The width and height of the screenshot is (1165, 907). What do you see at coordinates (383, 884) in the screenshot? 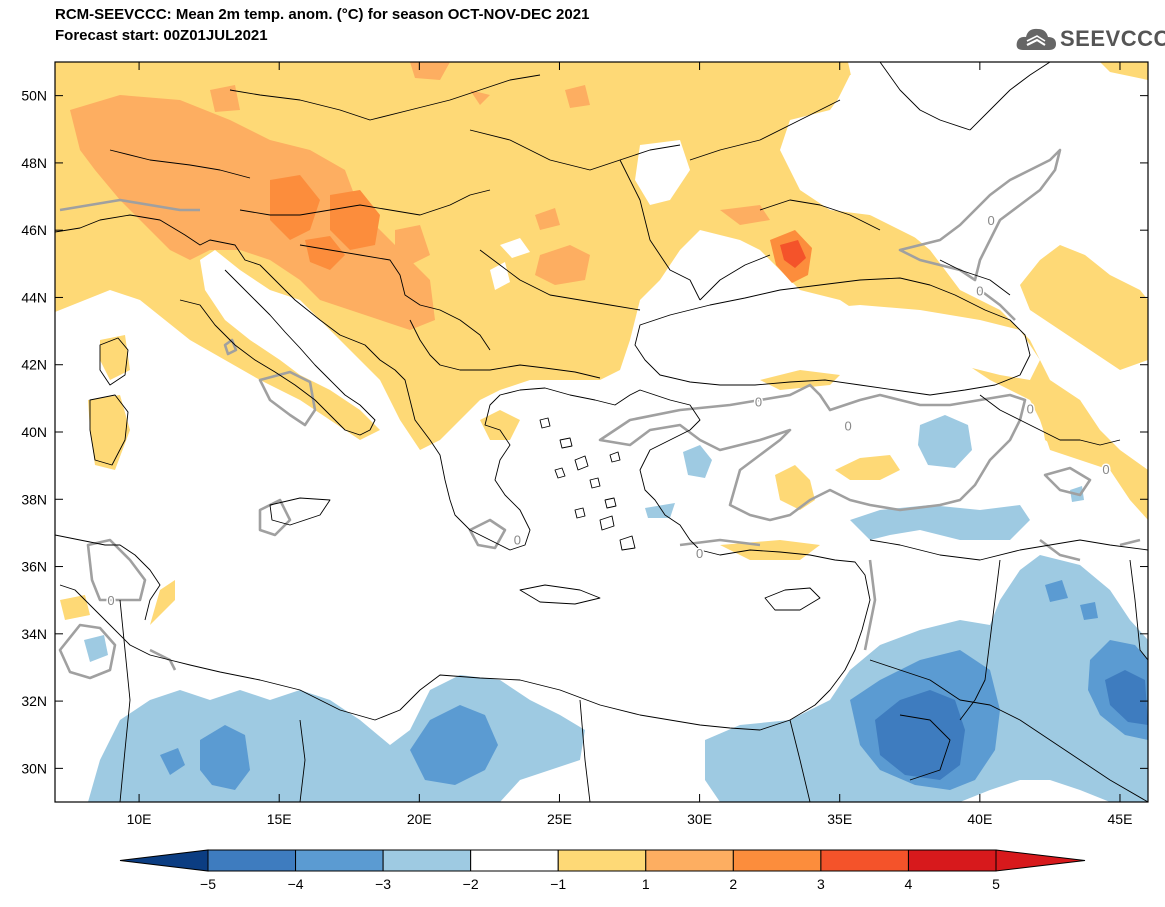
I see `colorbar-label: −3` at bounding box center [383, 884].